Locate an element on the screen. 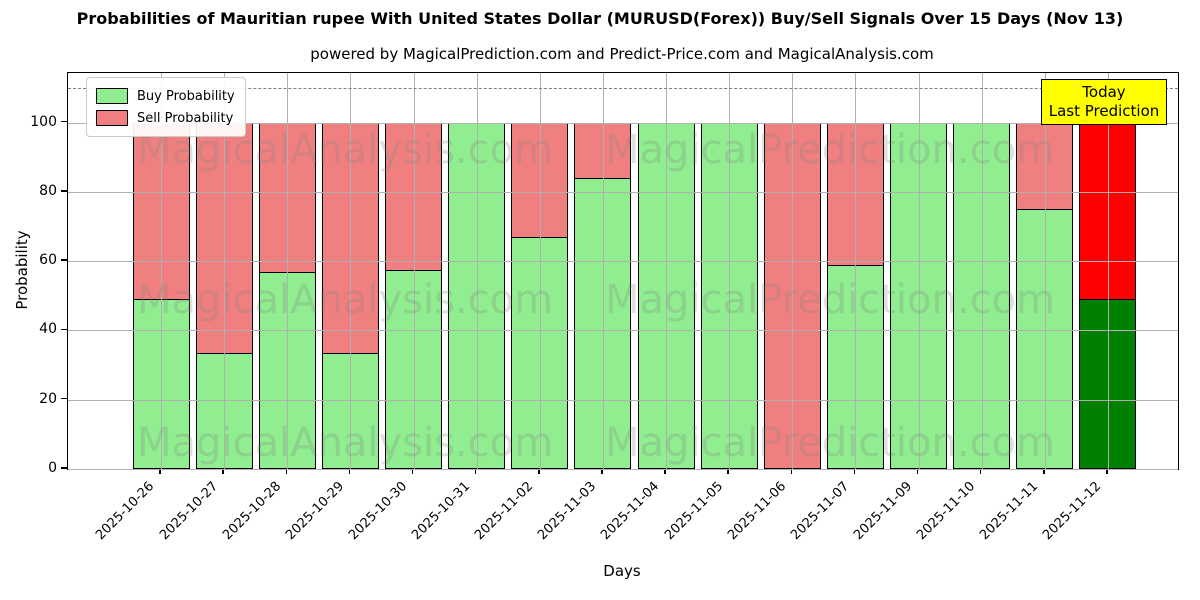 The image size is (1200, 600). legend-buy-label: Buy Probability is located at coordinates (186, 96).